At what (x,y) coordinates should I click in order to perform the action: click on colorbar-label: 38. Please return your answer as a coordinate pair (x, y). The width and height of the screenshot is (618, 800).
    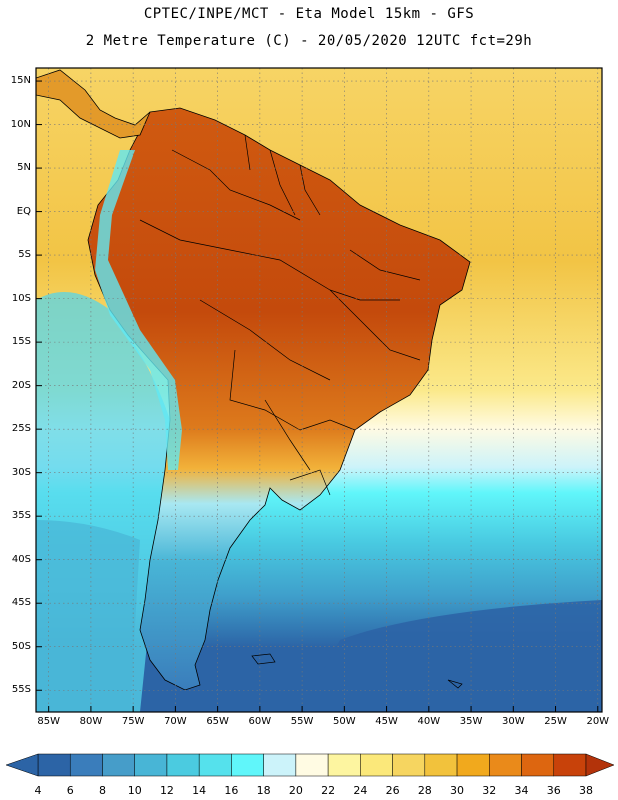
    Looking at the image, I should click on (586, 790).